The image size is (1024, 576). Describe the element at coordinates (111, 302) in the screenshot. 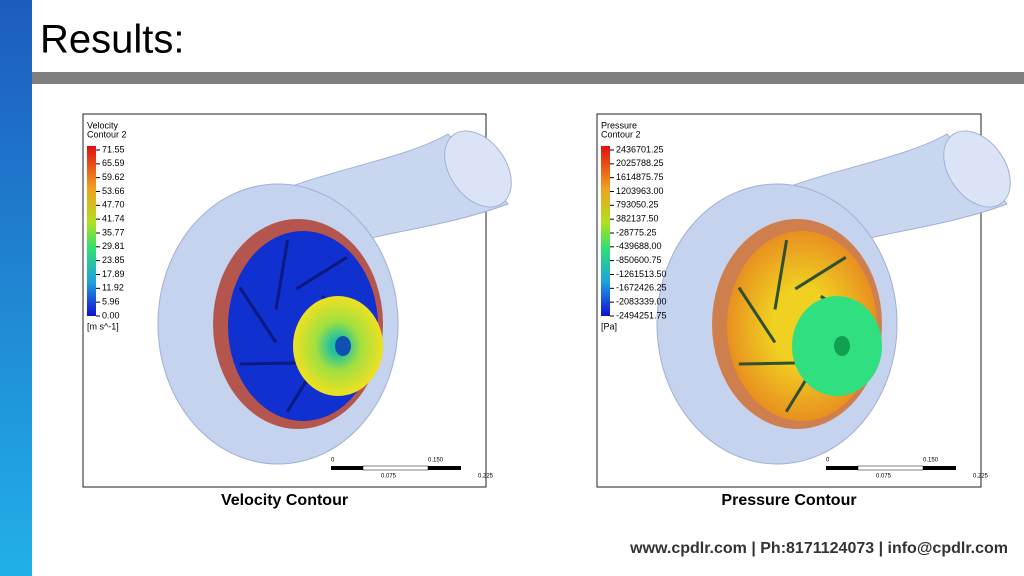

I see `legend-label: 5.96` at that location.